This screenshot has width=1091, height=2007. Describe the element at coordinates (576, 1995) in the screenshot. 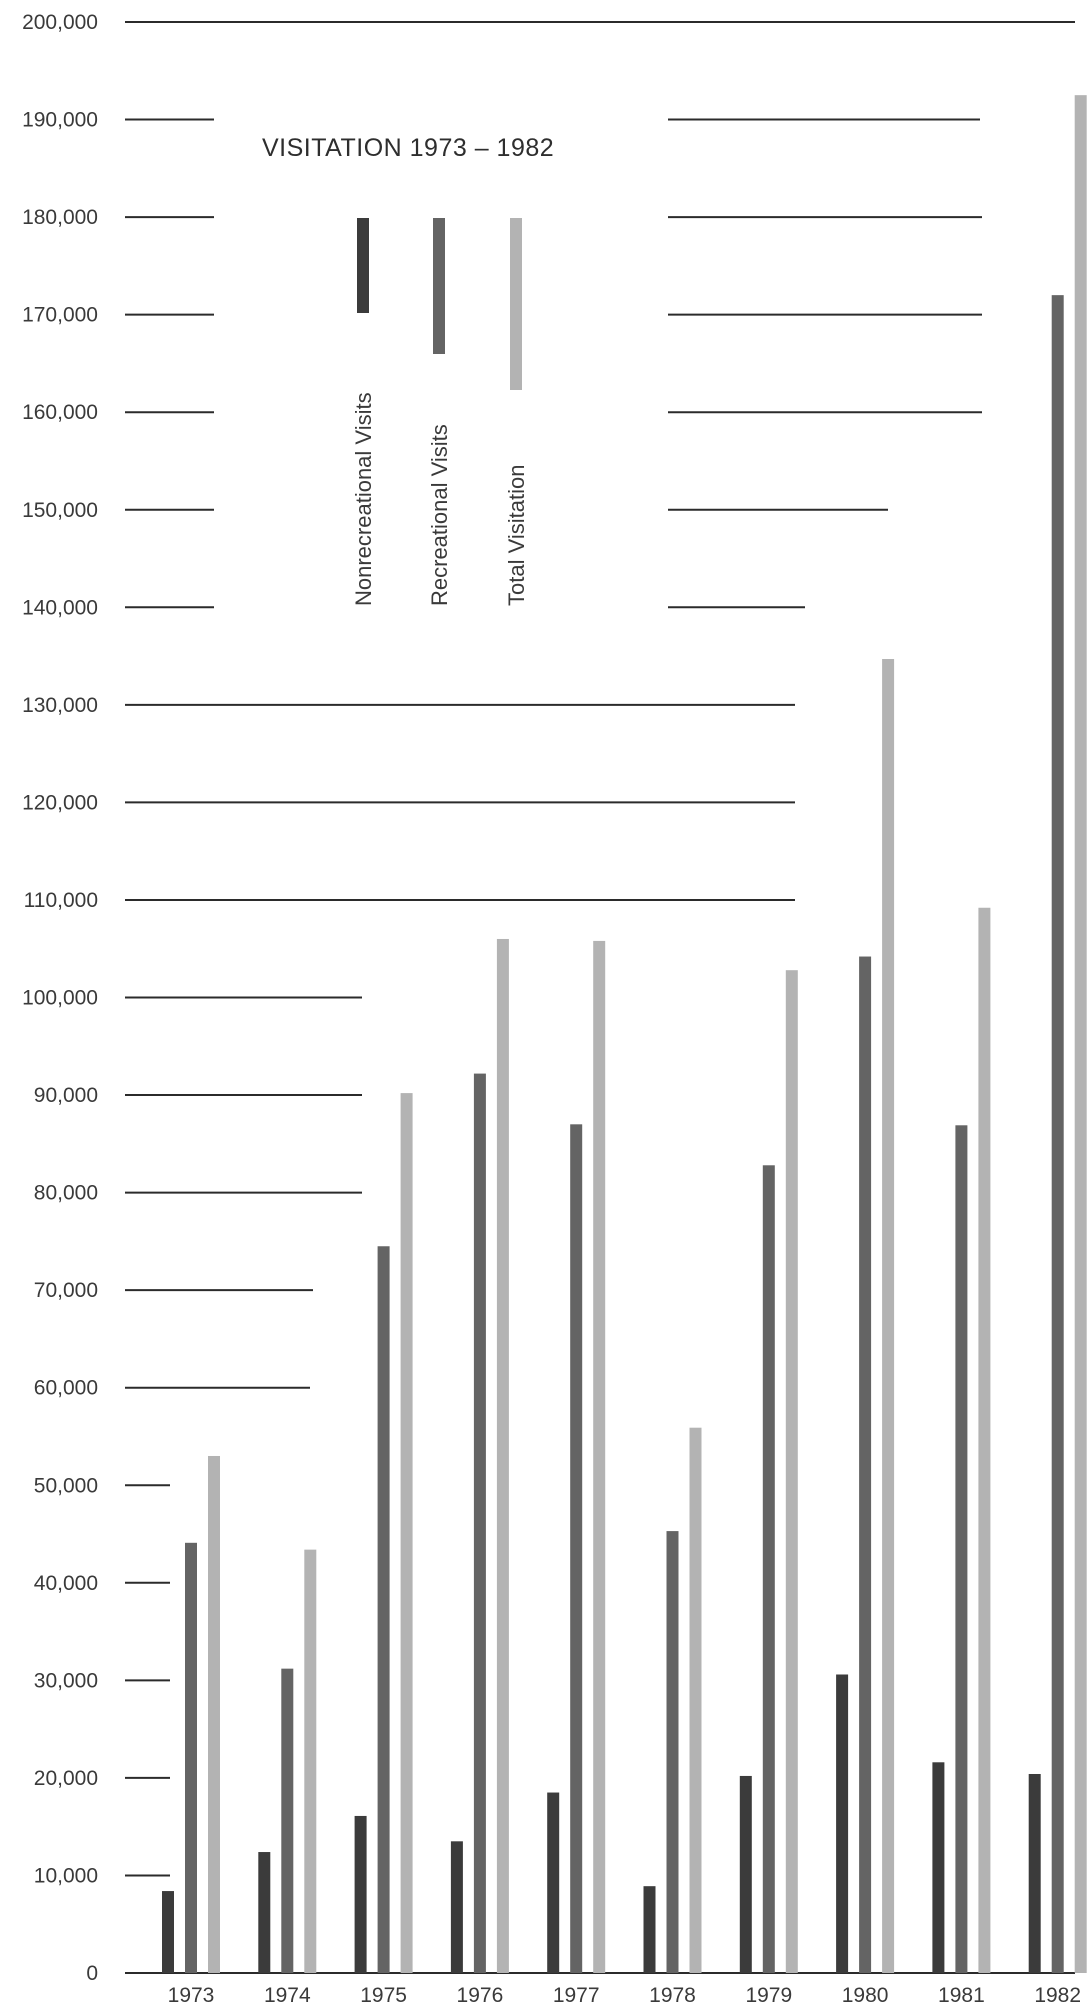

I see `x-tick-label: 1977` at that location.